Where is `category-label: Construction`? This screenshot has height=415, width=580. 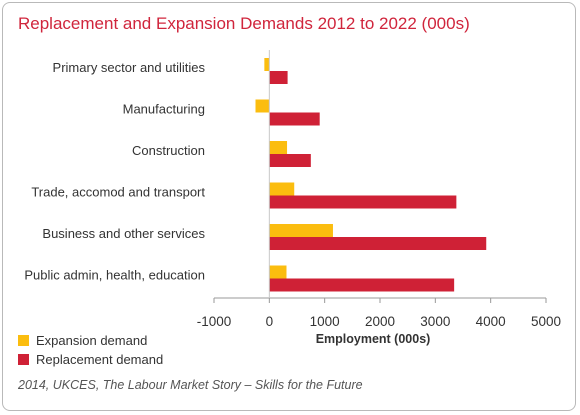 category-label: Construction is located at coordinates (168, 150).